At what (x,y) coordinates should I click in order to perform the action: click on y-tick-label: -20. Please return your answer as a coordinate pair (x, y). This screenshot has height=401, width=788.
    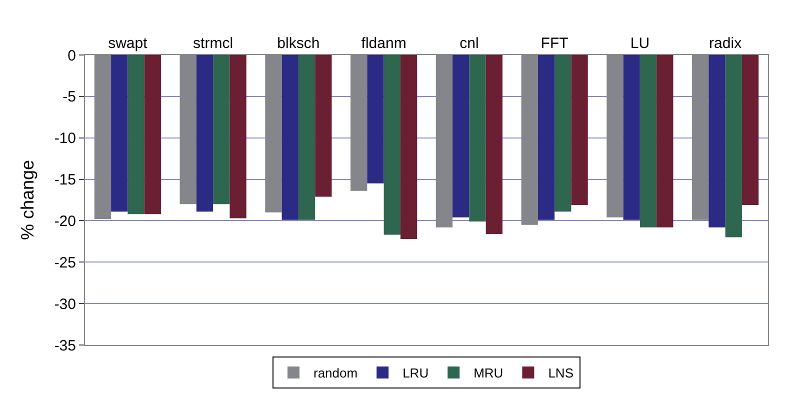
    Looking at the image, I should click on (65, 221).